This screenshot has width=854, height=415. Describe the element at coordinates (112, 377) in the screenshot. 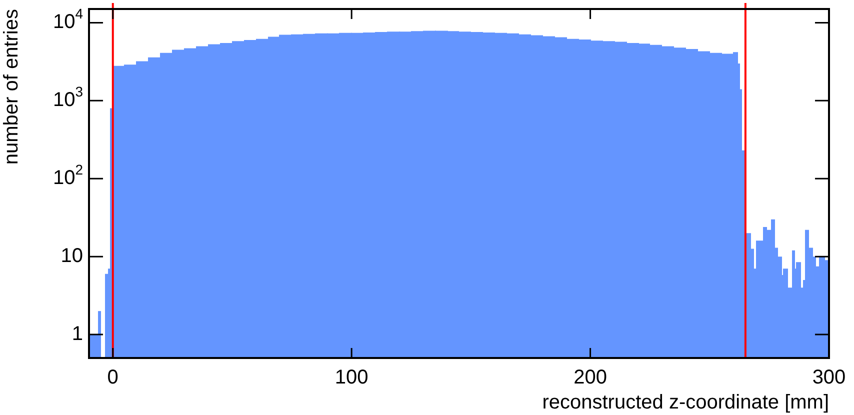

I see `x-tick-label: 0` at that location.